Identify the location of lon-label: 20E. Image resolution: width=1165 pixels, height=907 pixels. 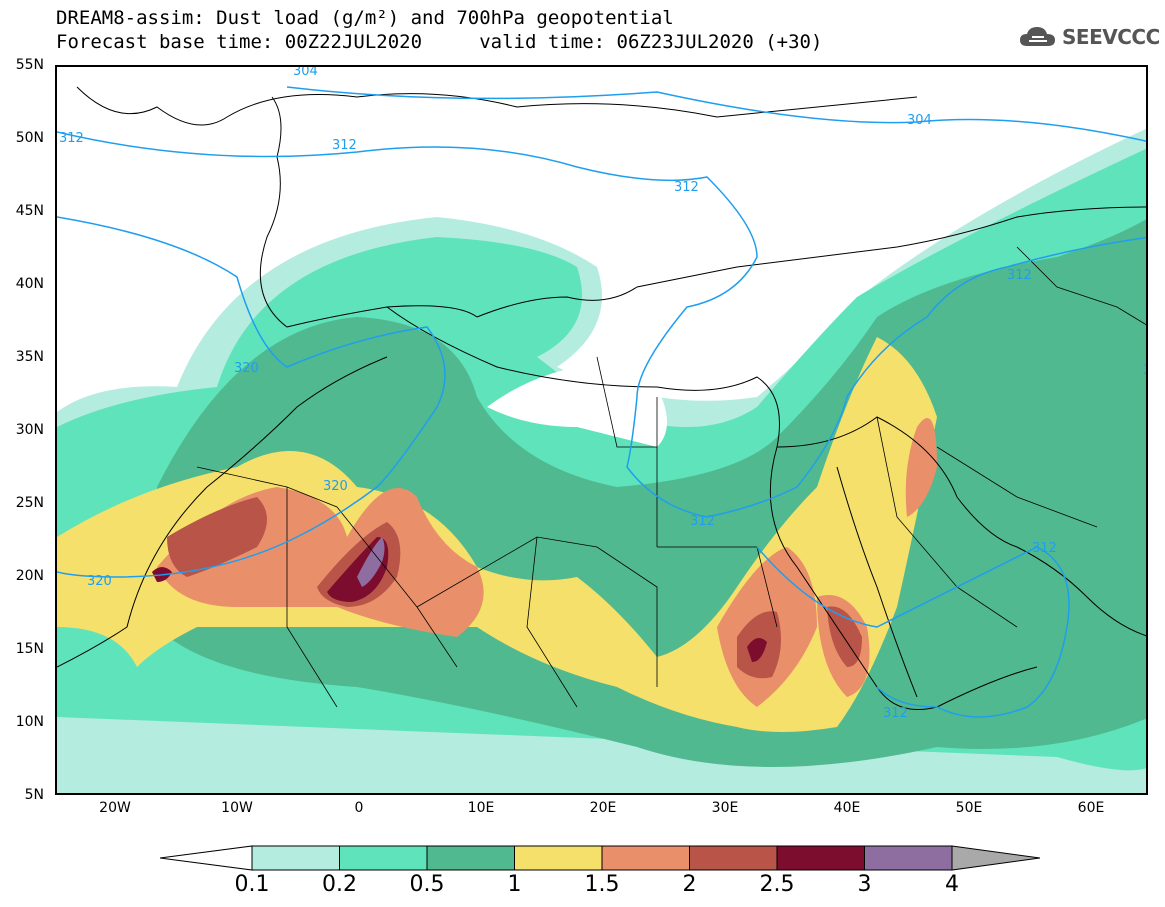
(603, 808).